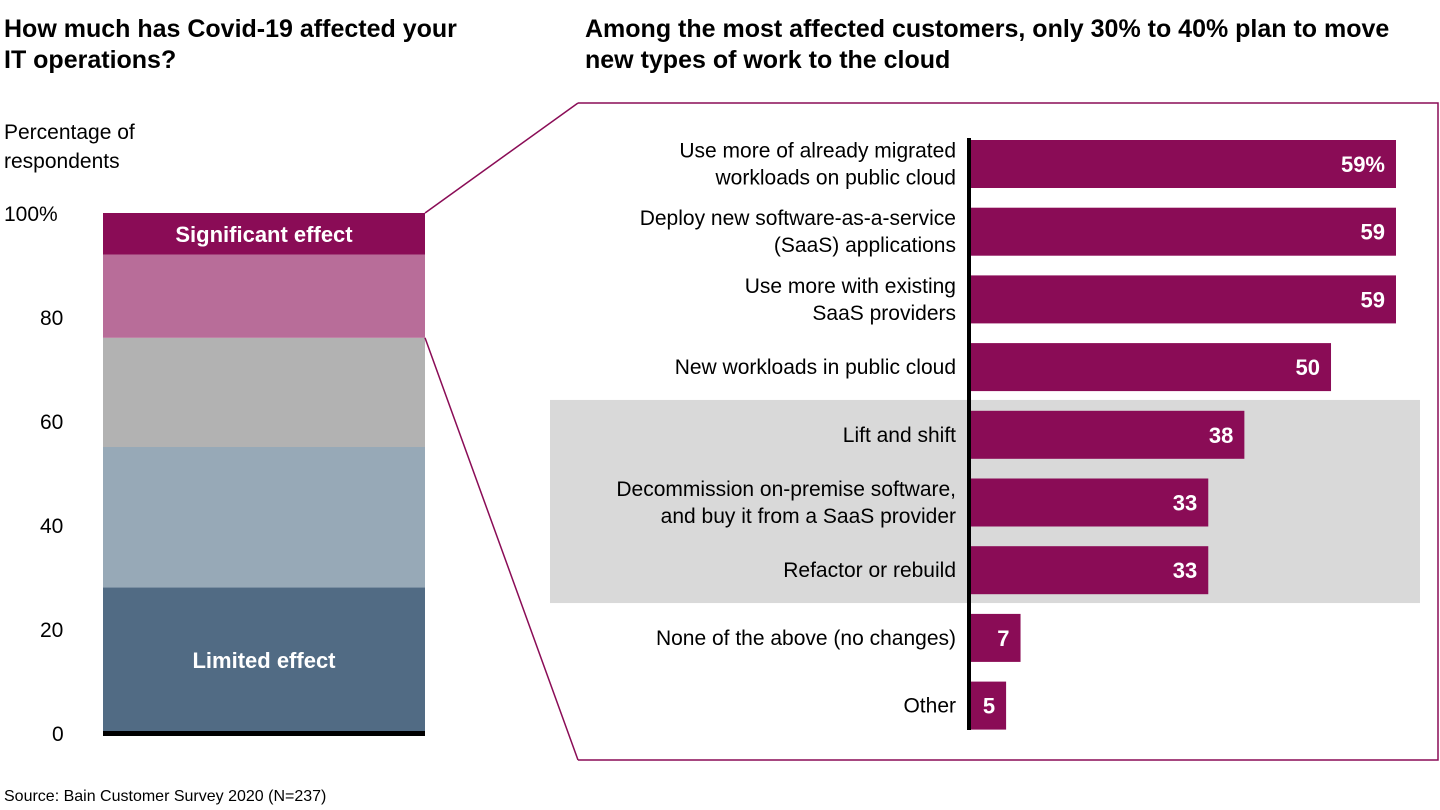  Describe the element at coordinates (815, 367) in the screenshot. I see `category-label: New workloads in public cloud` at that location.